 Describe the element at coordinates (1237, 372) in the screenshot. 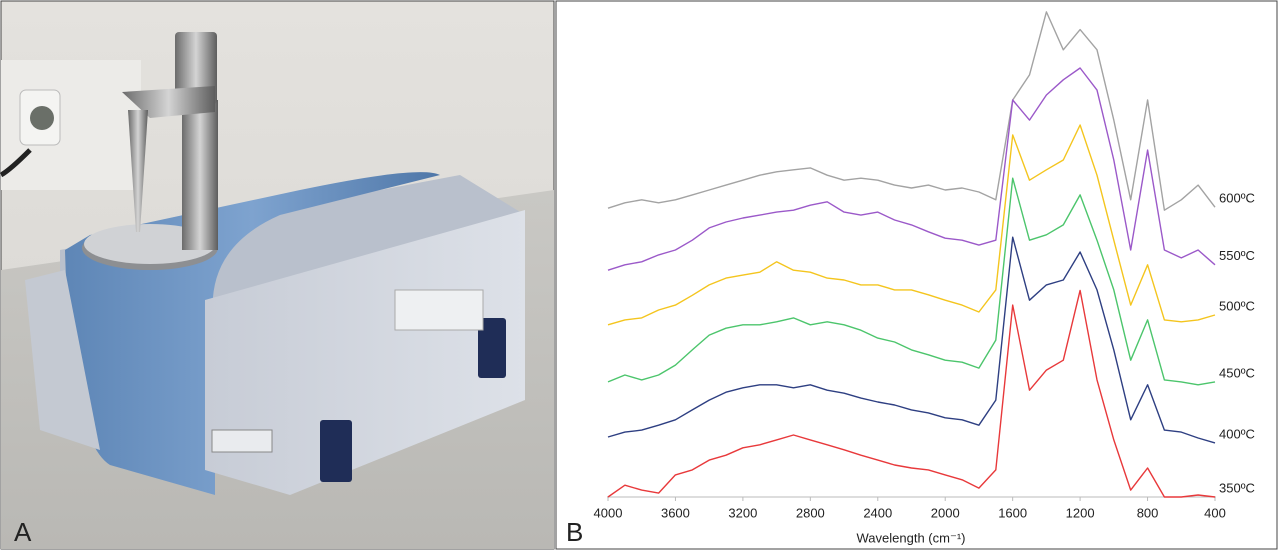

I see `series-label: 450ºC` at that location.